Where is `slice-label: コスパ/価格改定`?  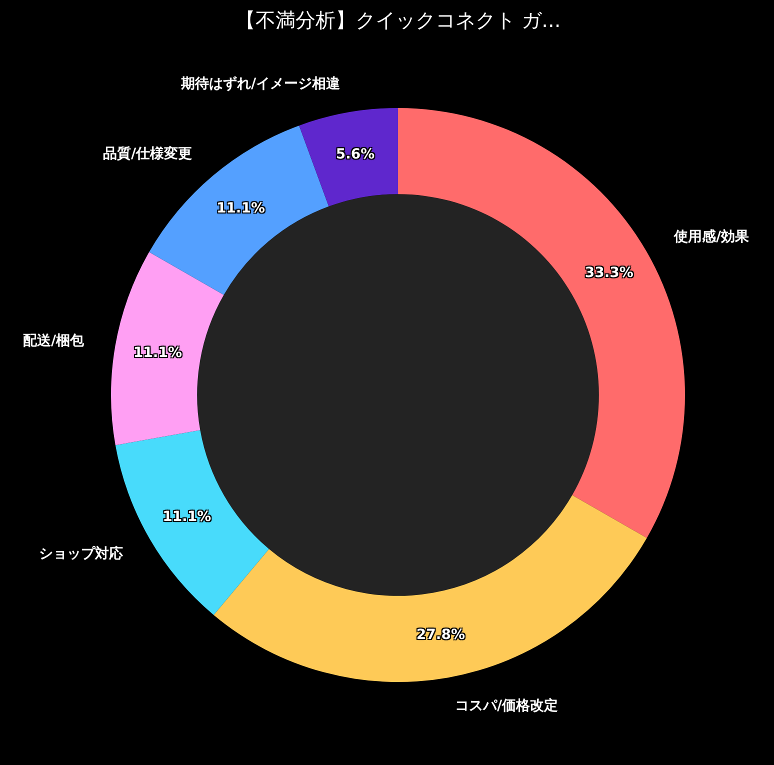 slice-label: コスパ/価格改定 is located at coordinates (506, 705).